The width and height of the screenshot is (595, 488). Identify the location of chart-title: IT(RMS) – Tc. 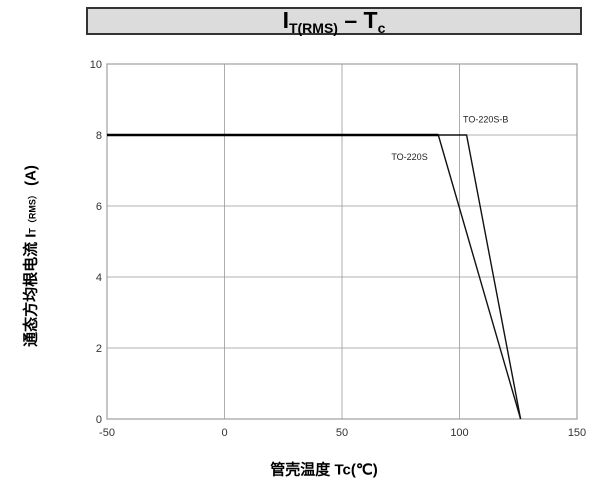
(334, 21).